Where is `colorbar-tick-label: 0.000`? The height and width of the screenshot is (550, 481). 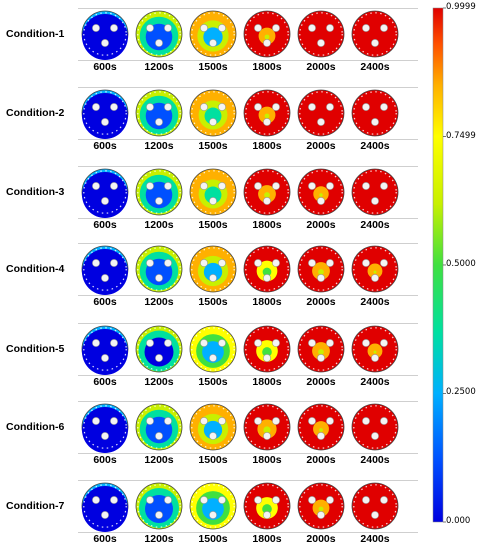 colorbar-tick-label: 0.000 is located at coordinates (458, 521).